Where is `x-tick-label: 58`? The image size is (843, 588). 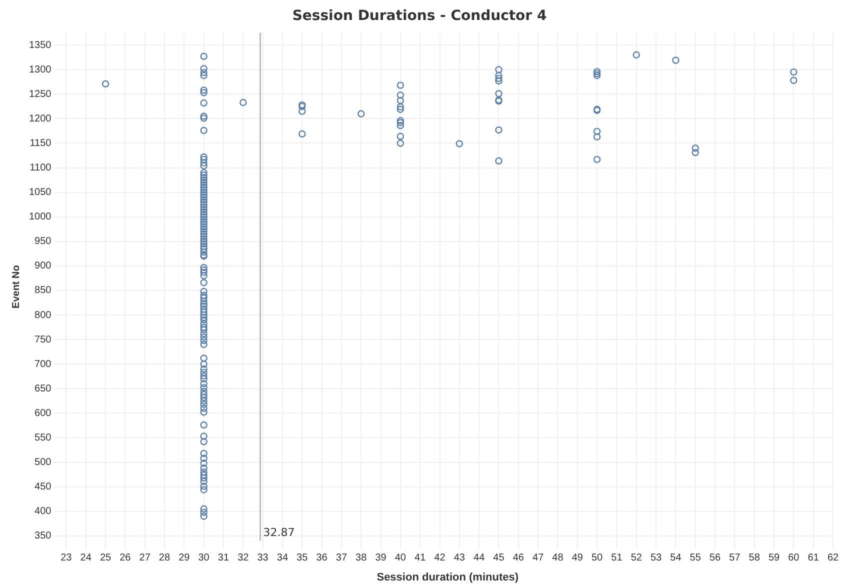
x-tick-label: 58 is located at coordinates (754, 558).